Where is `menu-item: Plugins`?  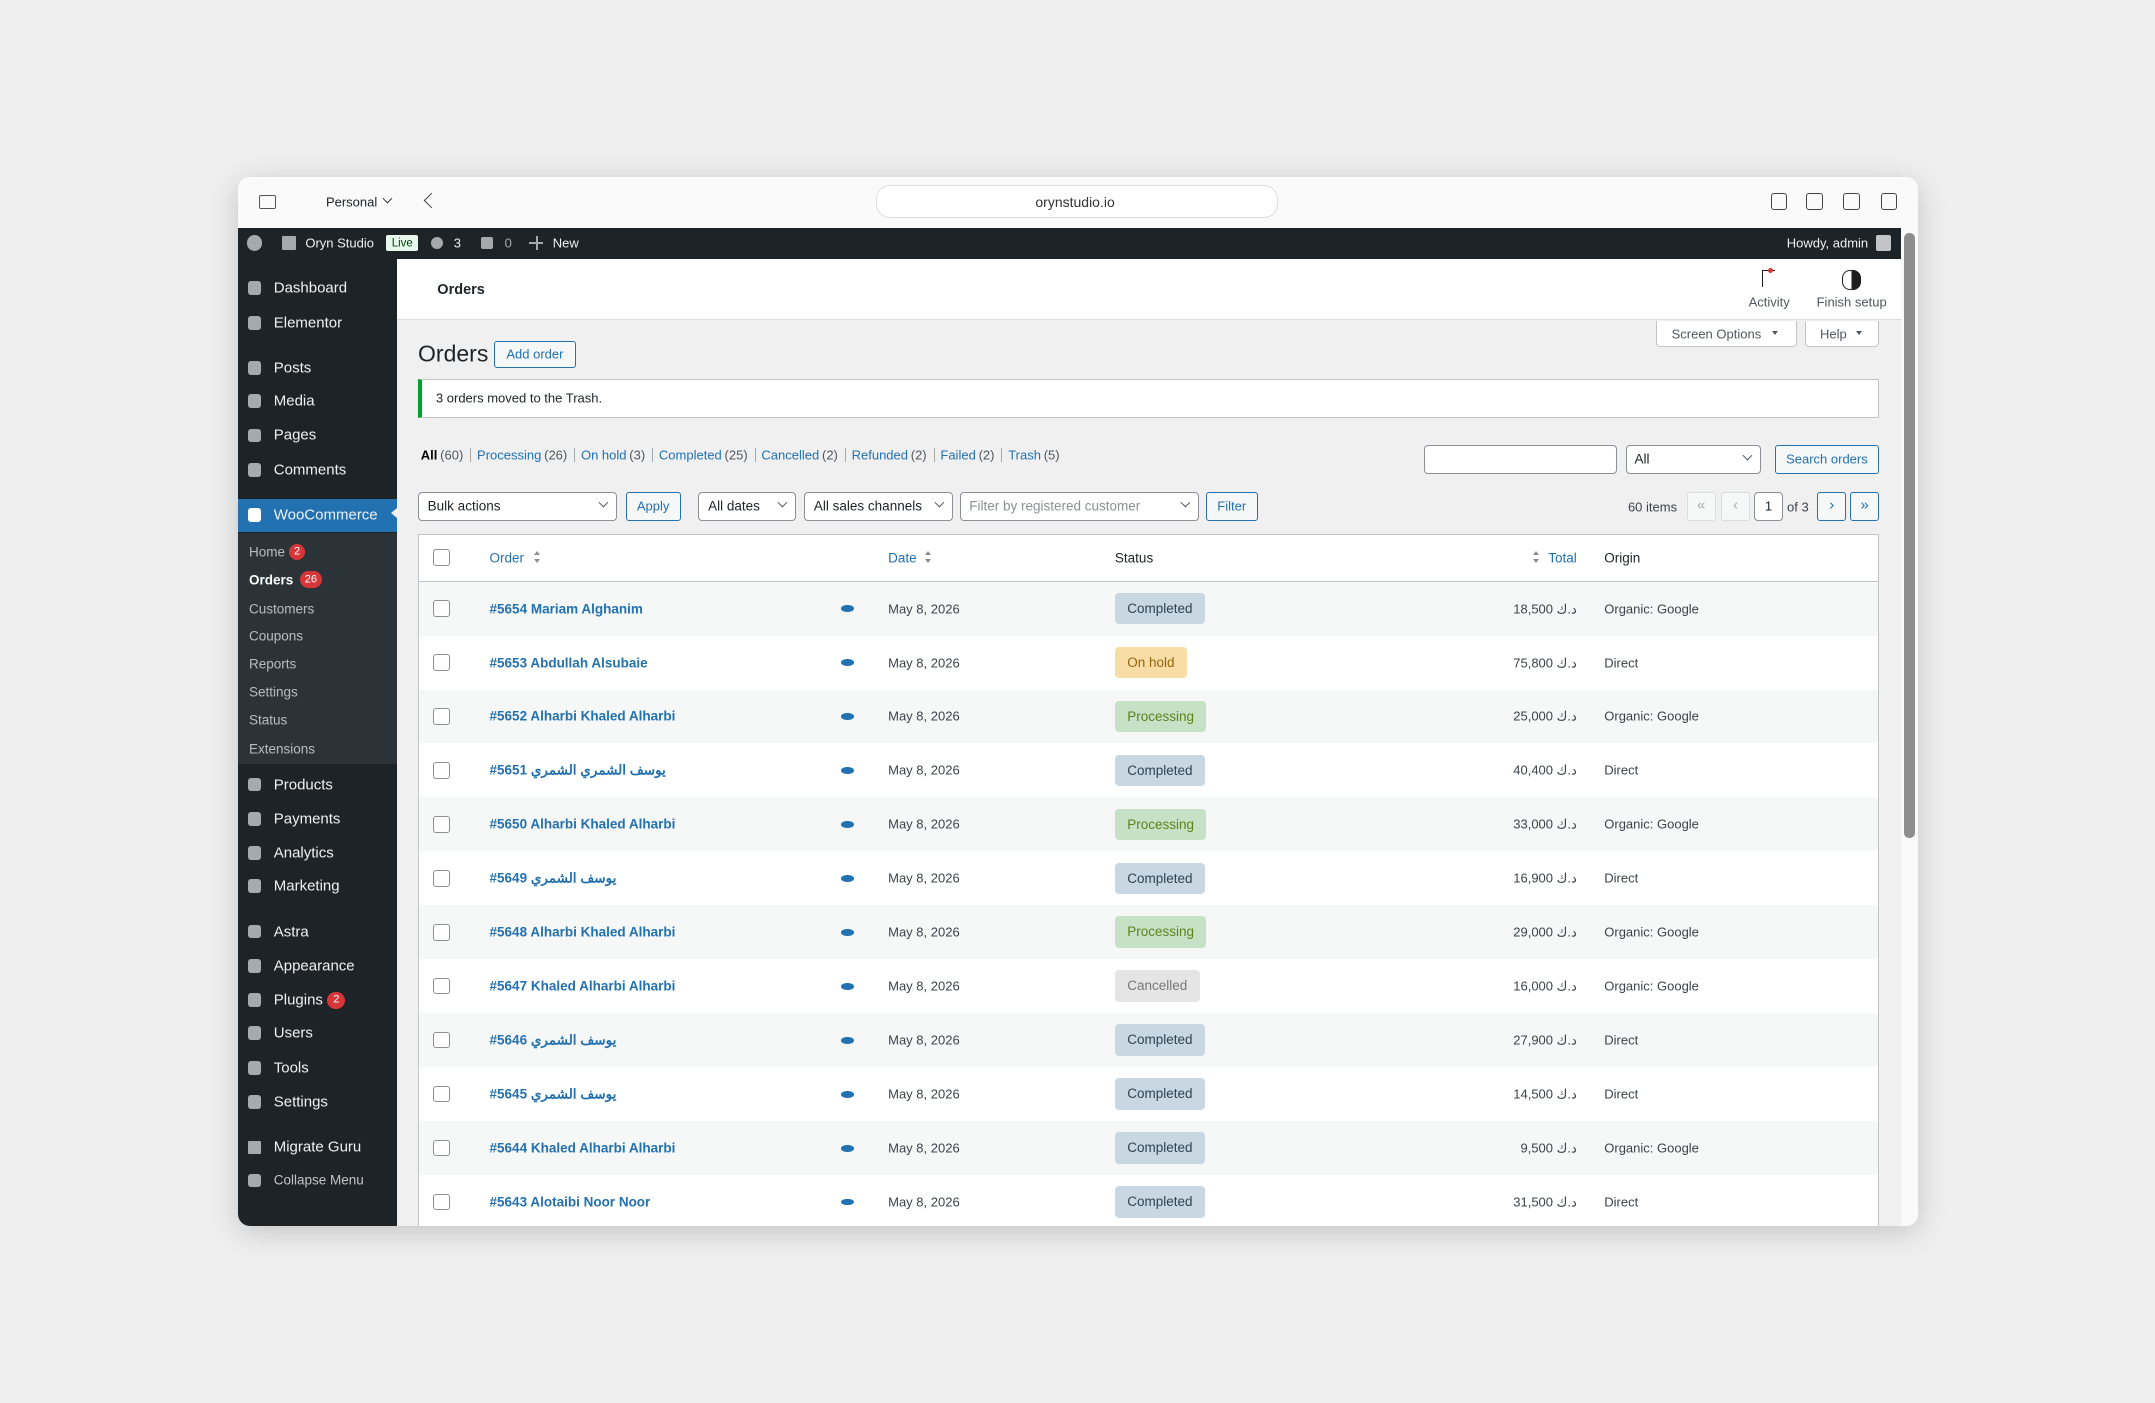 menu-item: Plugins is located at coordinates (298, 1000).